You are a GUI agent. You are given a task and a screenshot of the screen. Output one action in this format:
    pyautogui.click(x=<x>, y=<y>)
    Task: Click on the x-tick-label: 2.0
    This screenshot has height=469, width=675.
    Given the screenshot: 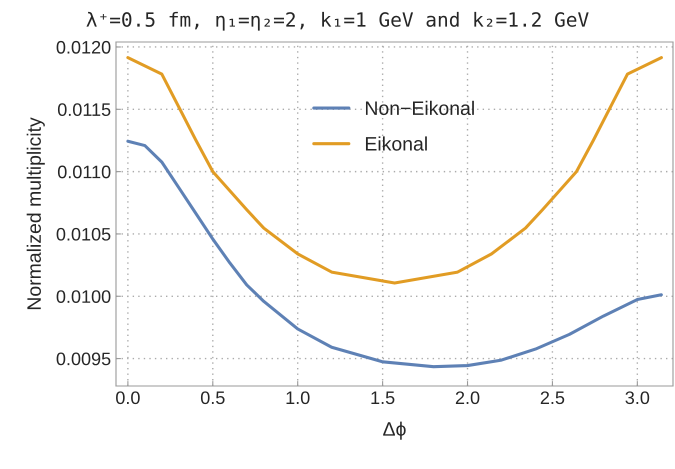 What is the action you would take?
    pyautogui.click(x=468, y=397)
    